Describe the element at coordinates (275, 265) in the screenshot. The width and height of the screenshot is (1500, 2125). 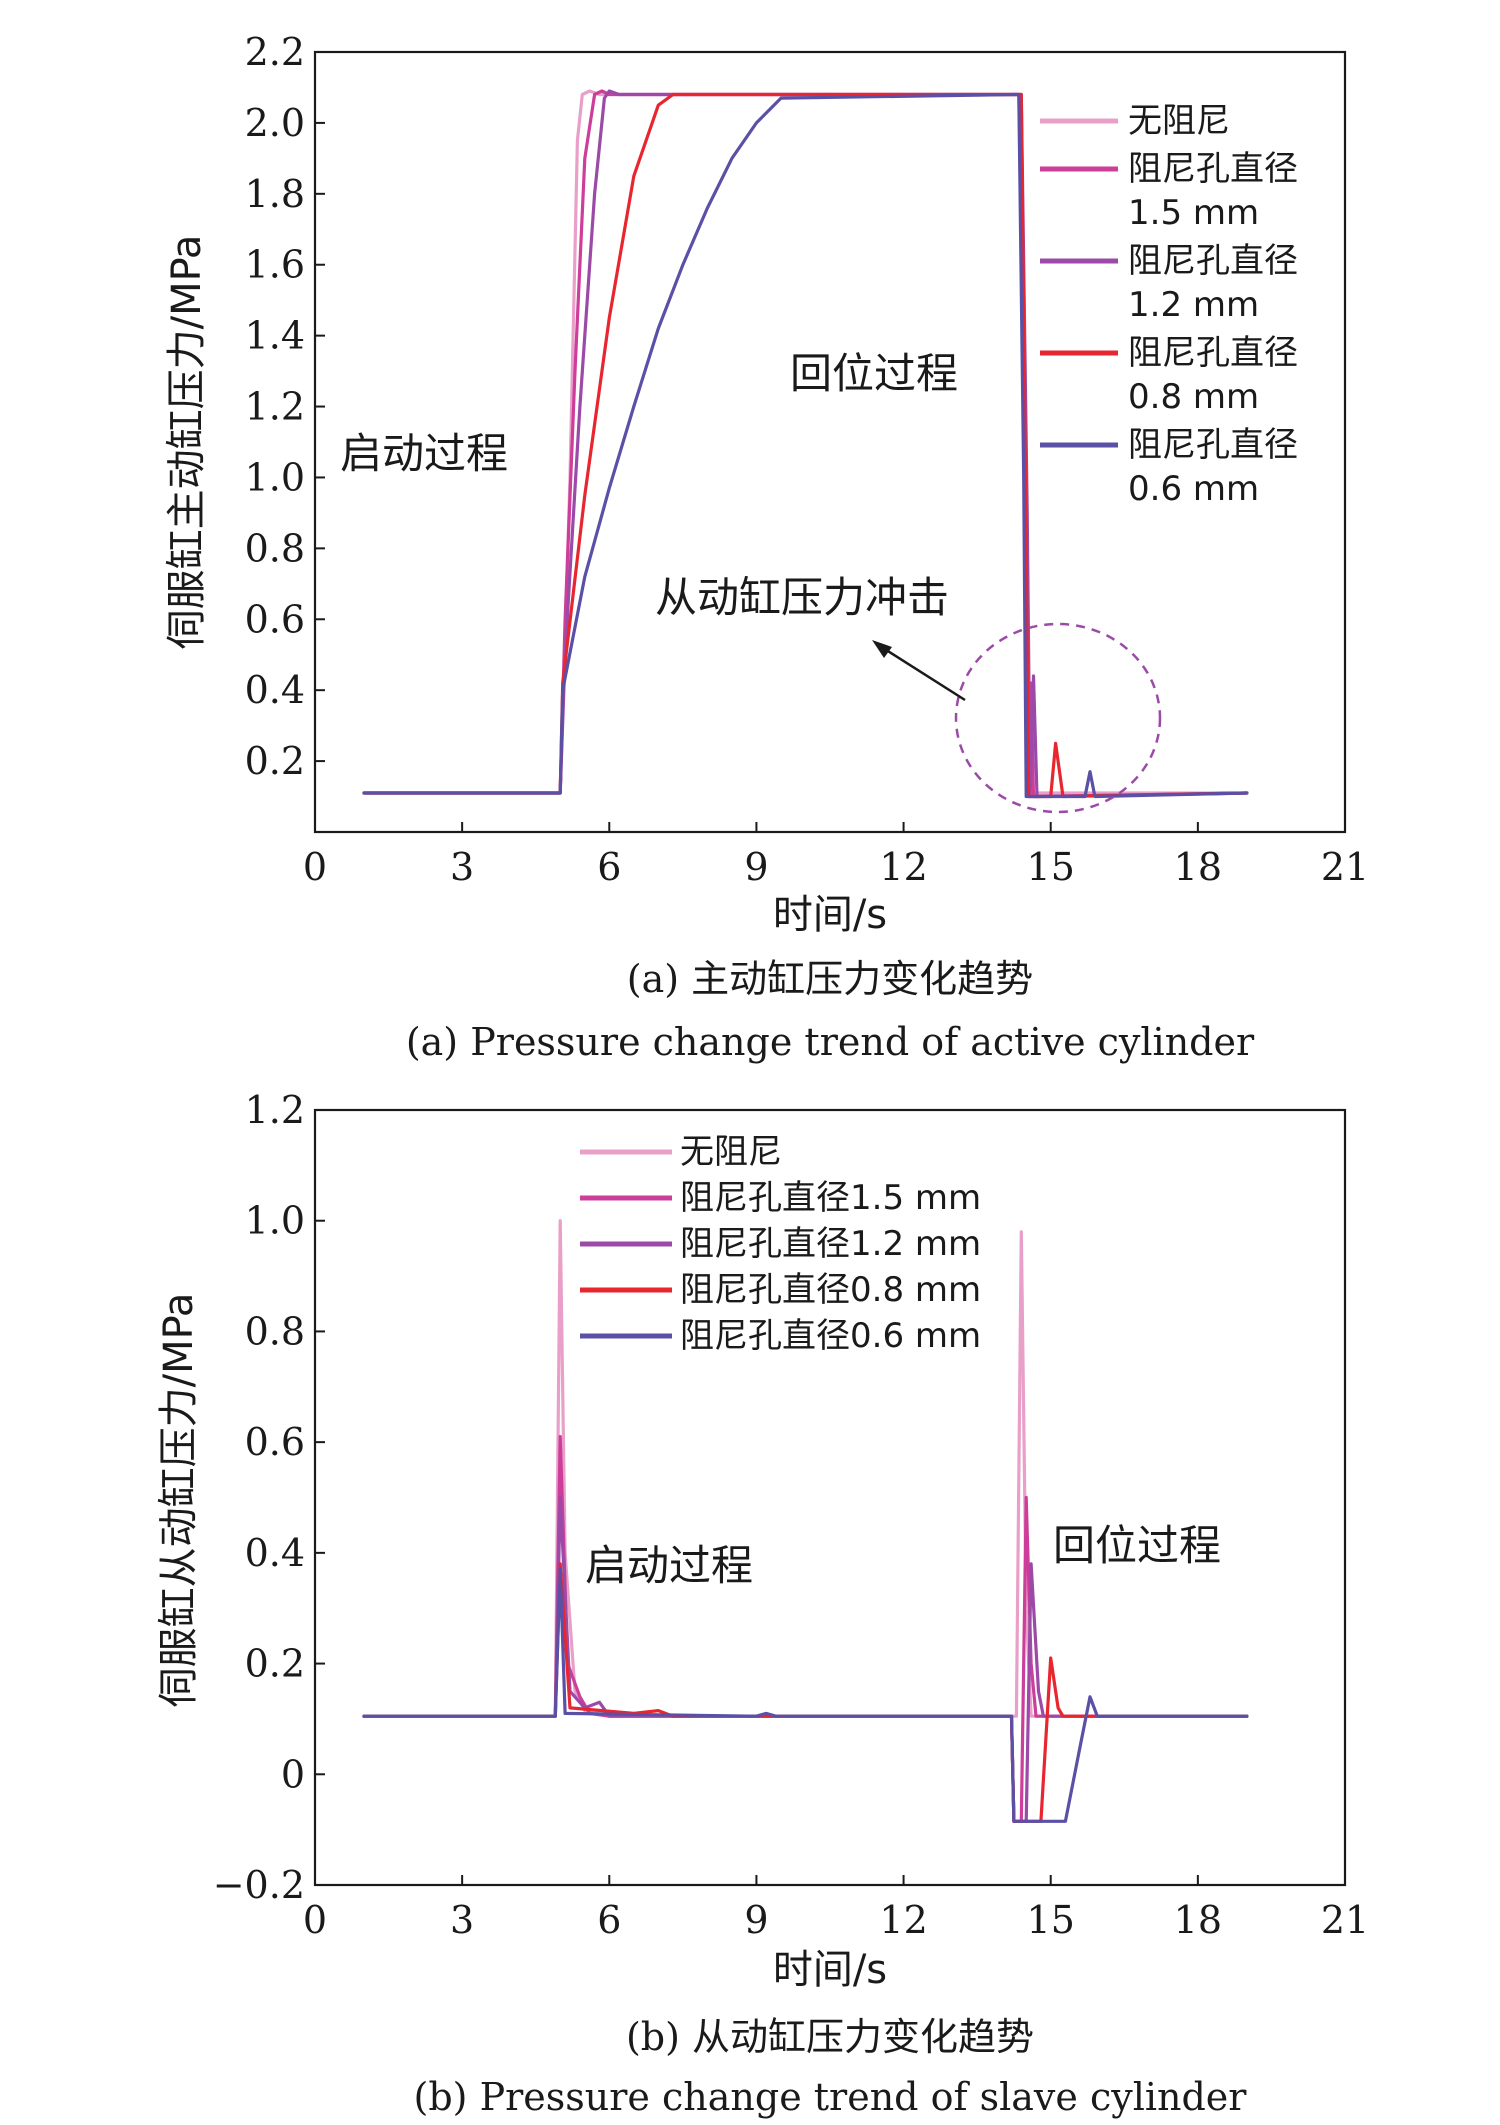
I see `y-tick-label: 1.6` at that location.